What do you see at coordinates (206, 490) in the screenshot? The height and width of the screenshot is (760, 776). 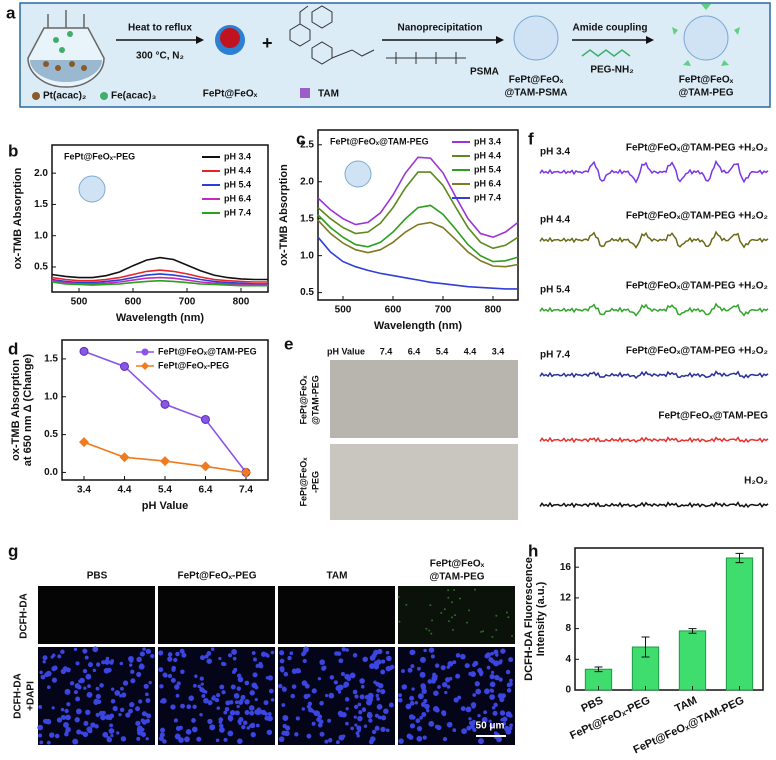 I see `x-tick-label: 6.4` at bounding box center [206, 490].